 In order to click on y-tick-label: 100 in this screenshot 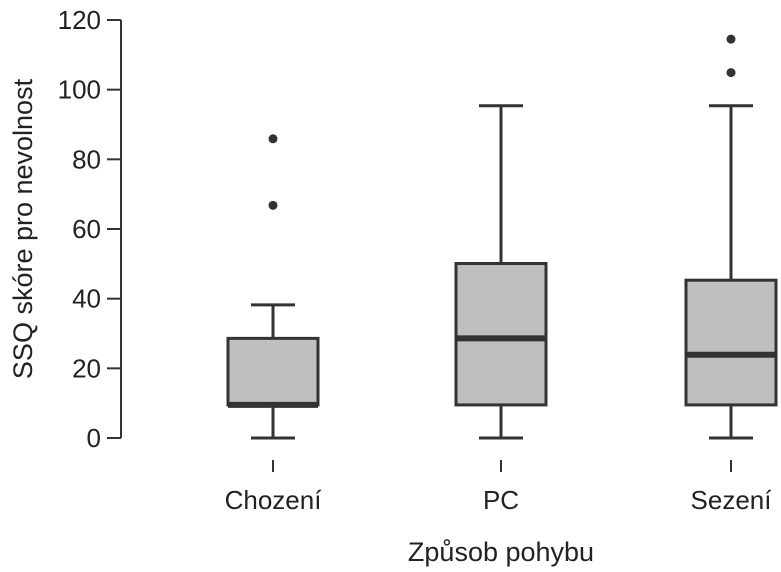, I will do `click(79, 90)`.